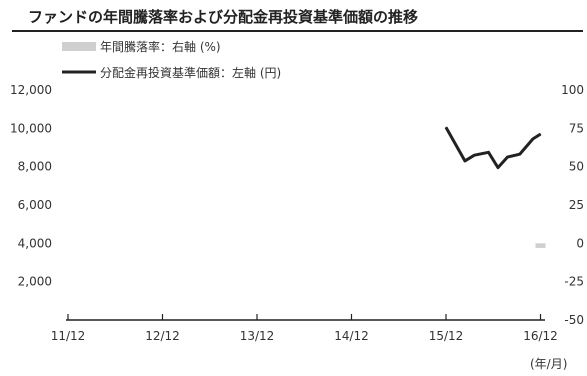 This screenshot has height=376, width=587. Describe the element at coordinates (223, 17) in the screenshot. I see `chart-title: ファンドの年間騰落率および分配金再投資基準価額の推移` at that location.